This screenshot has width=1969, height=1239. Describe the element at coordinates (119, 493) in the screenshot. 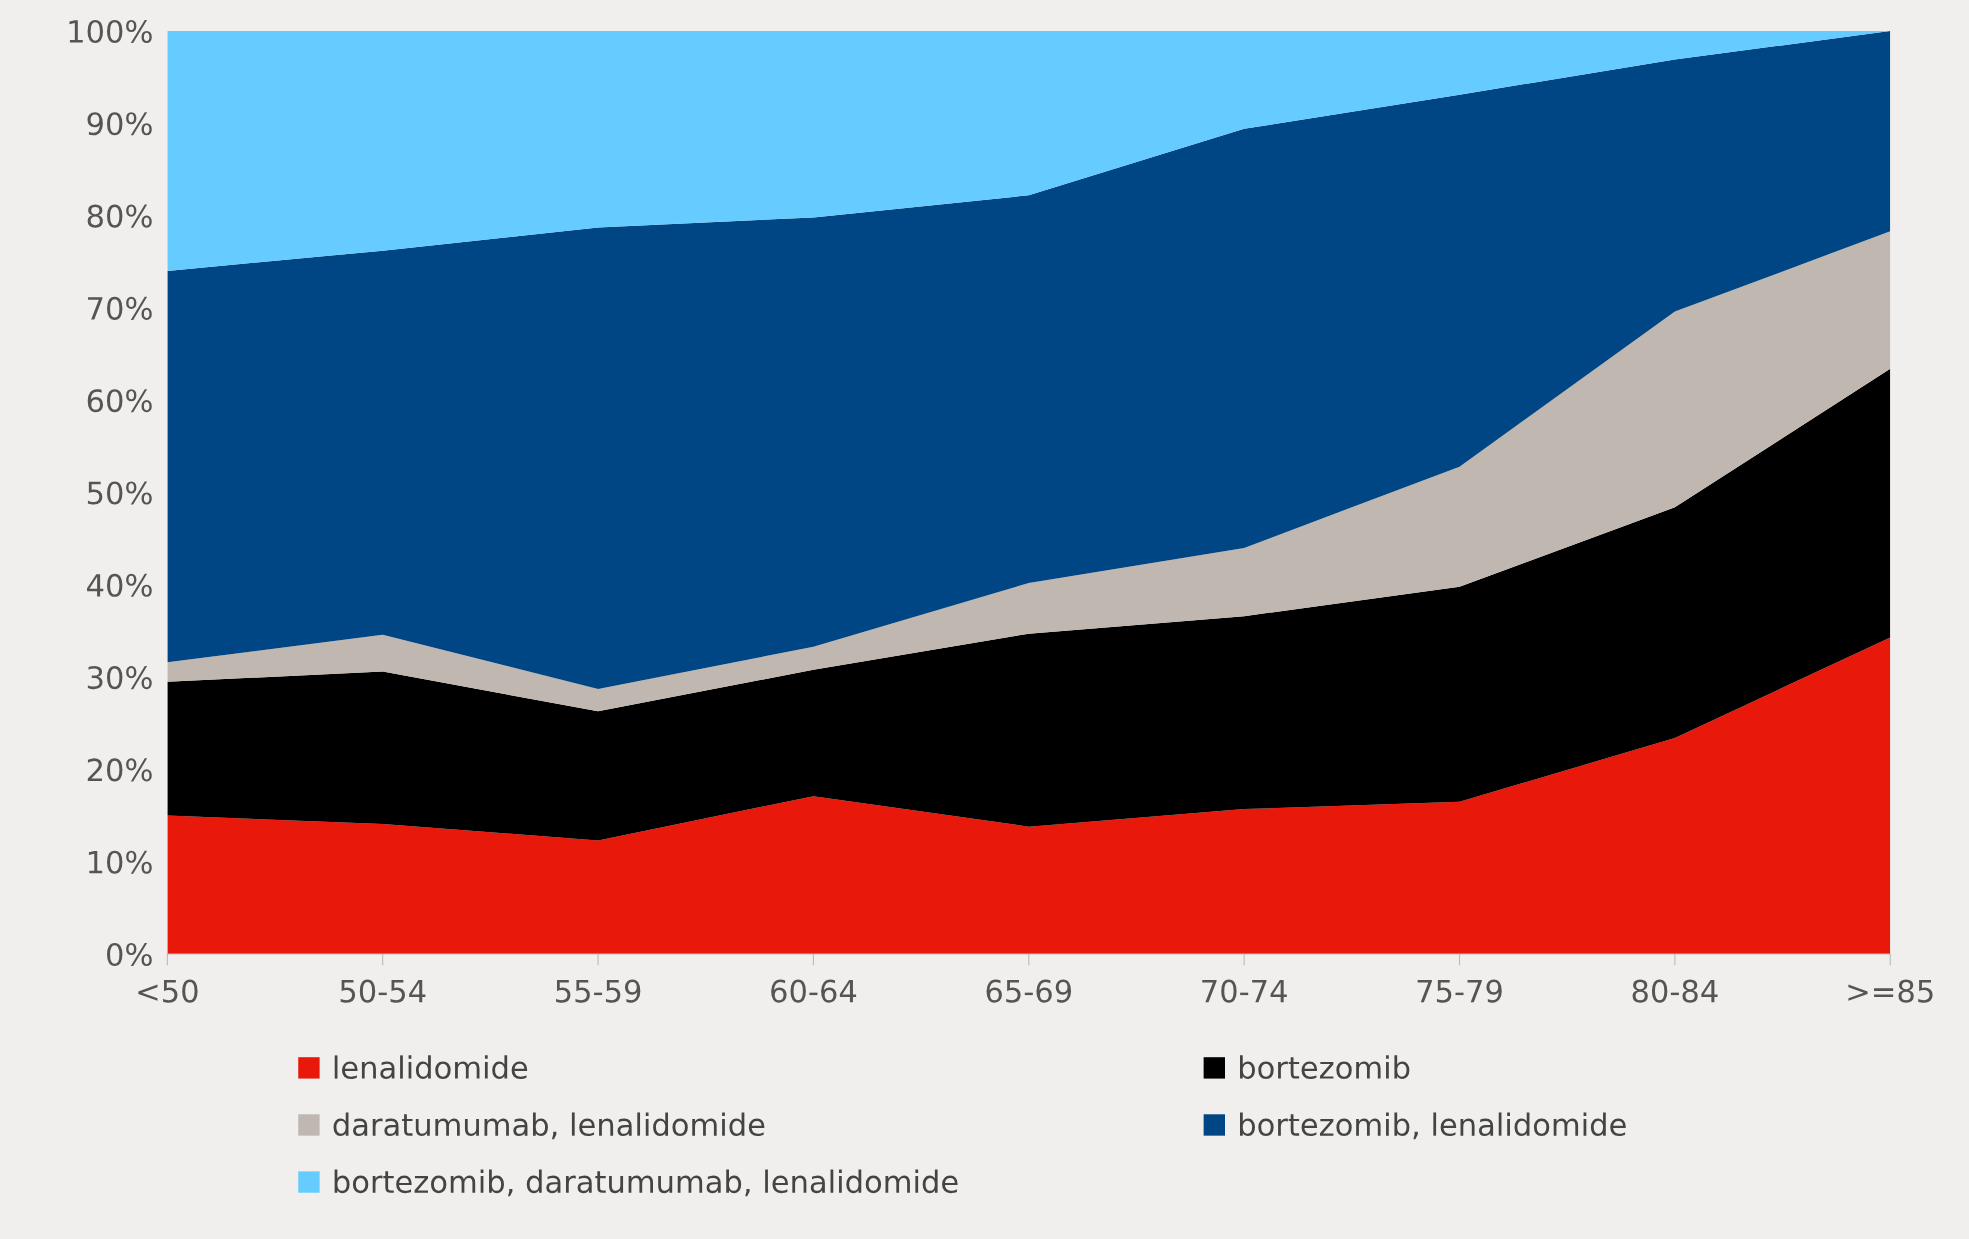

I see `y-tick-label: 50%` at that location.